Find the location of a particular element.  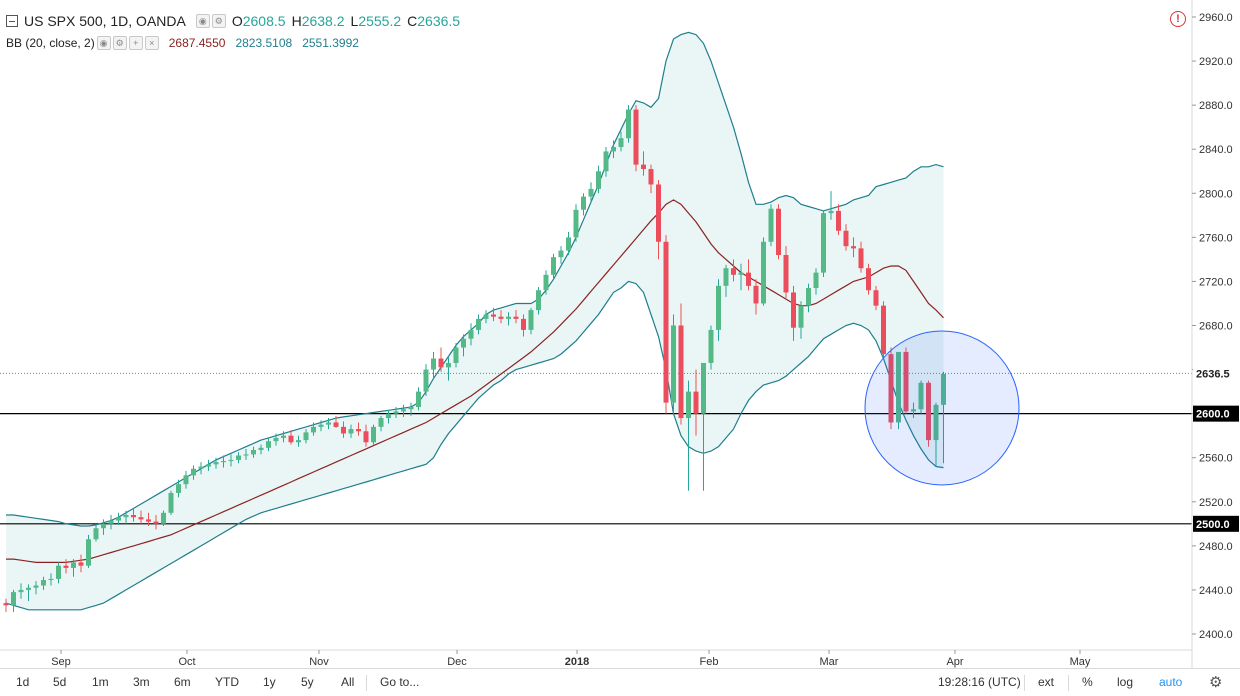

range-6m-button: 6m is located at coordinates (182, 682).